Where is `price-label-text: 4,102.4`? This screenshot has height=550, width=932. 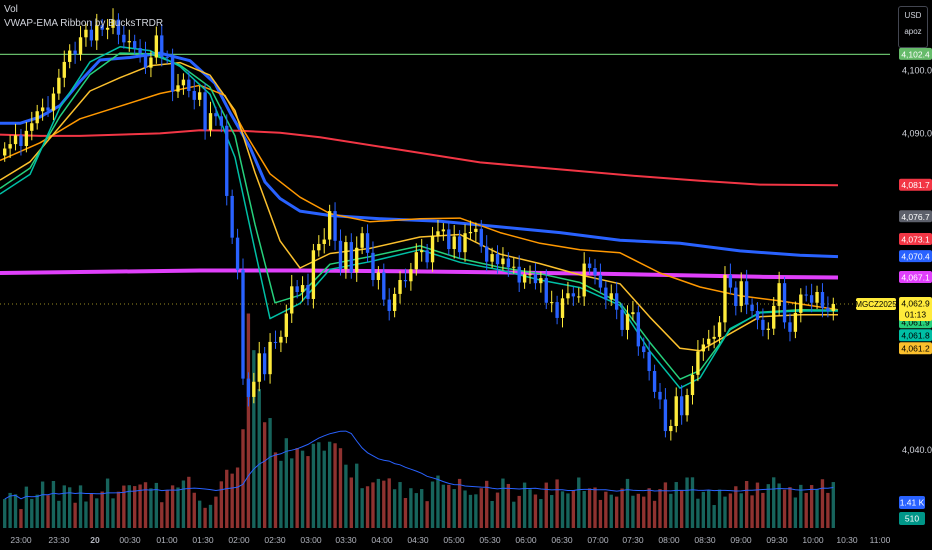 price-label-text: 4,102.4 is located at coordinates (915, 54).